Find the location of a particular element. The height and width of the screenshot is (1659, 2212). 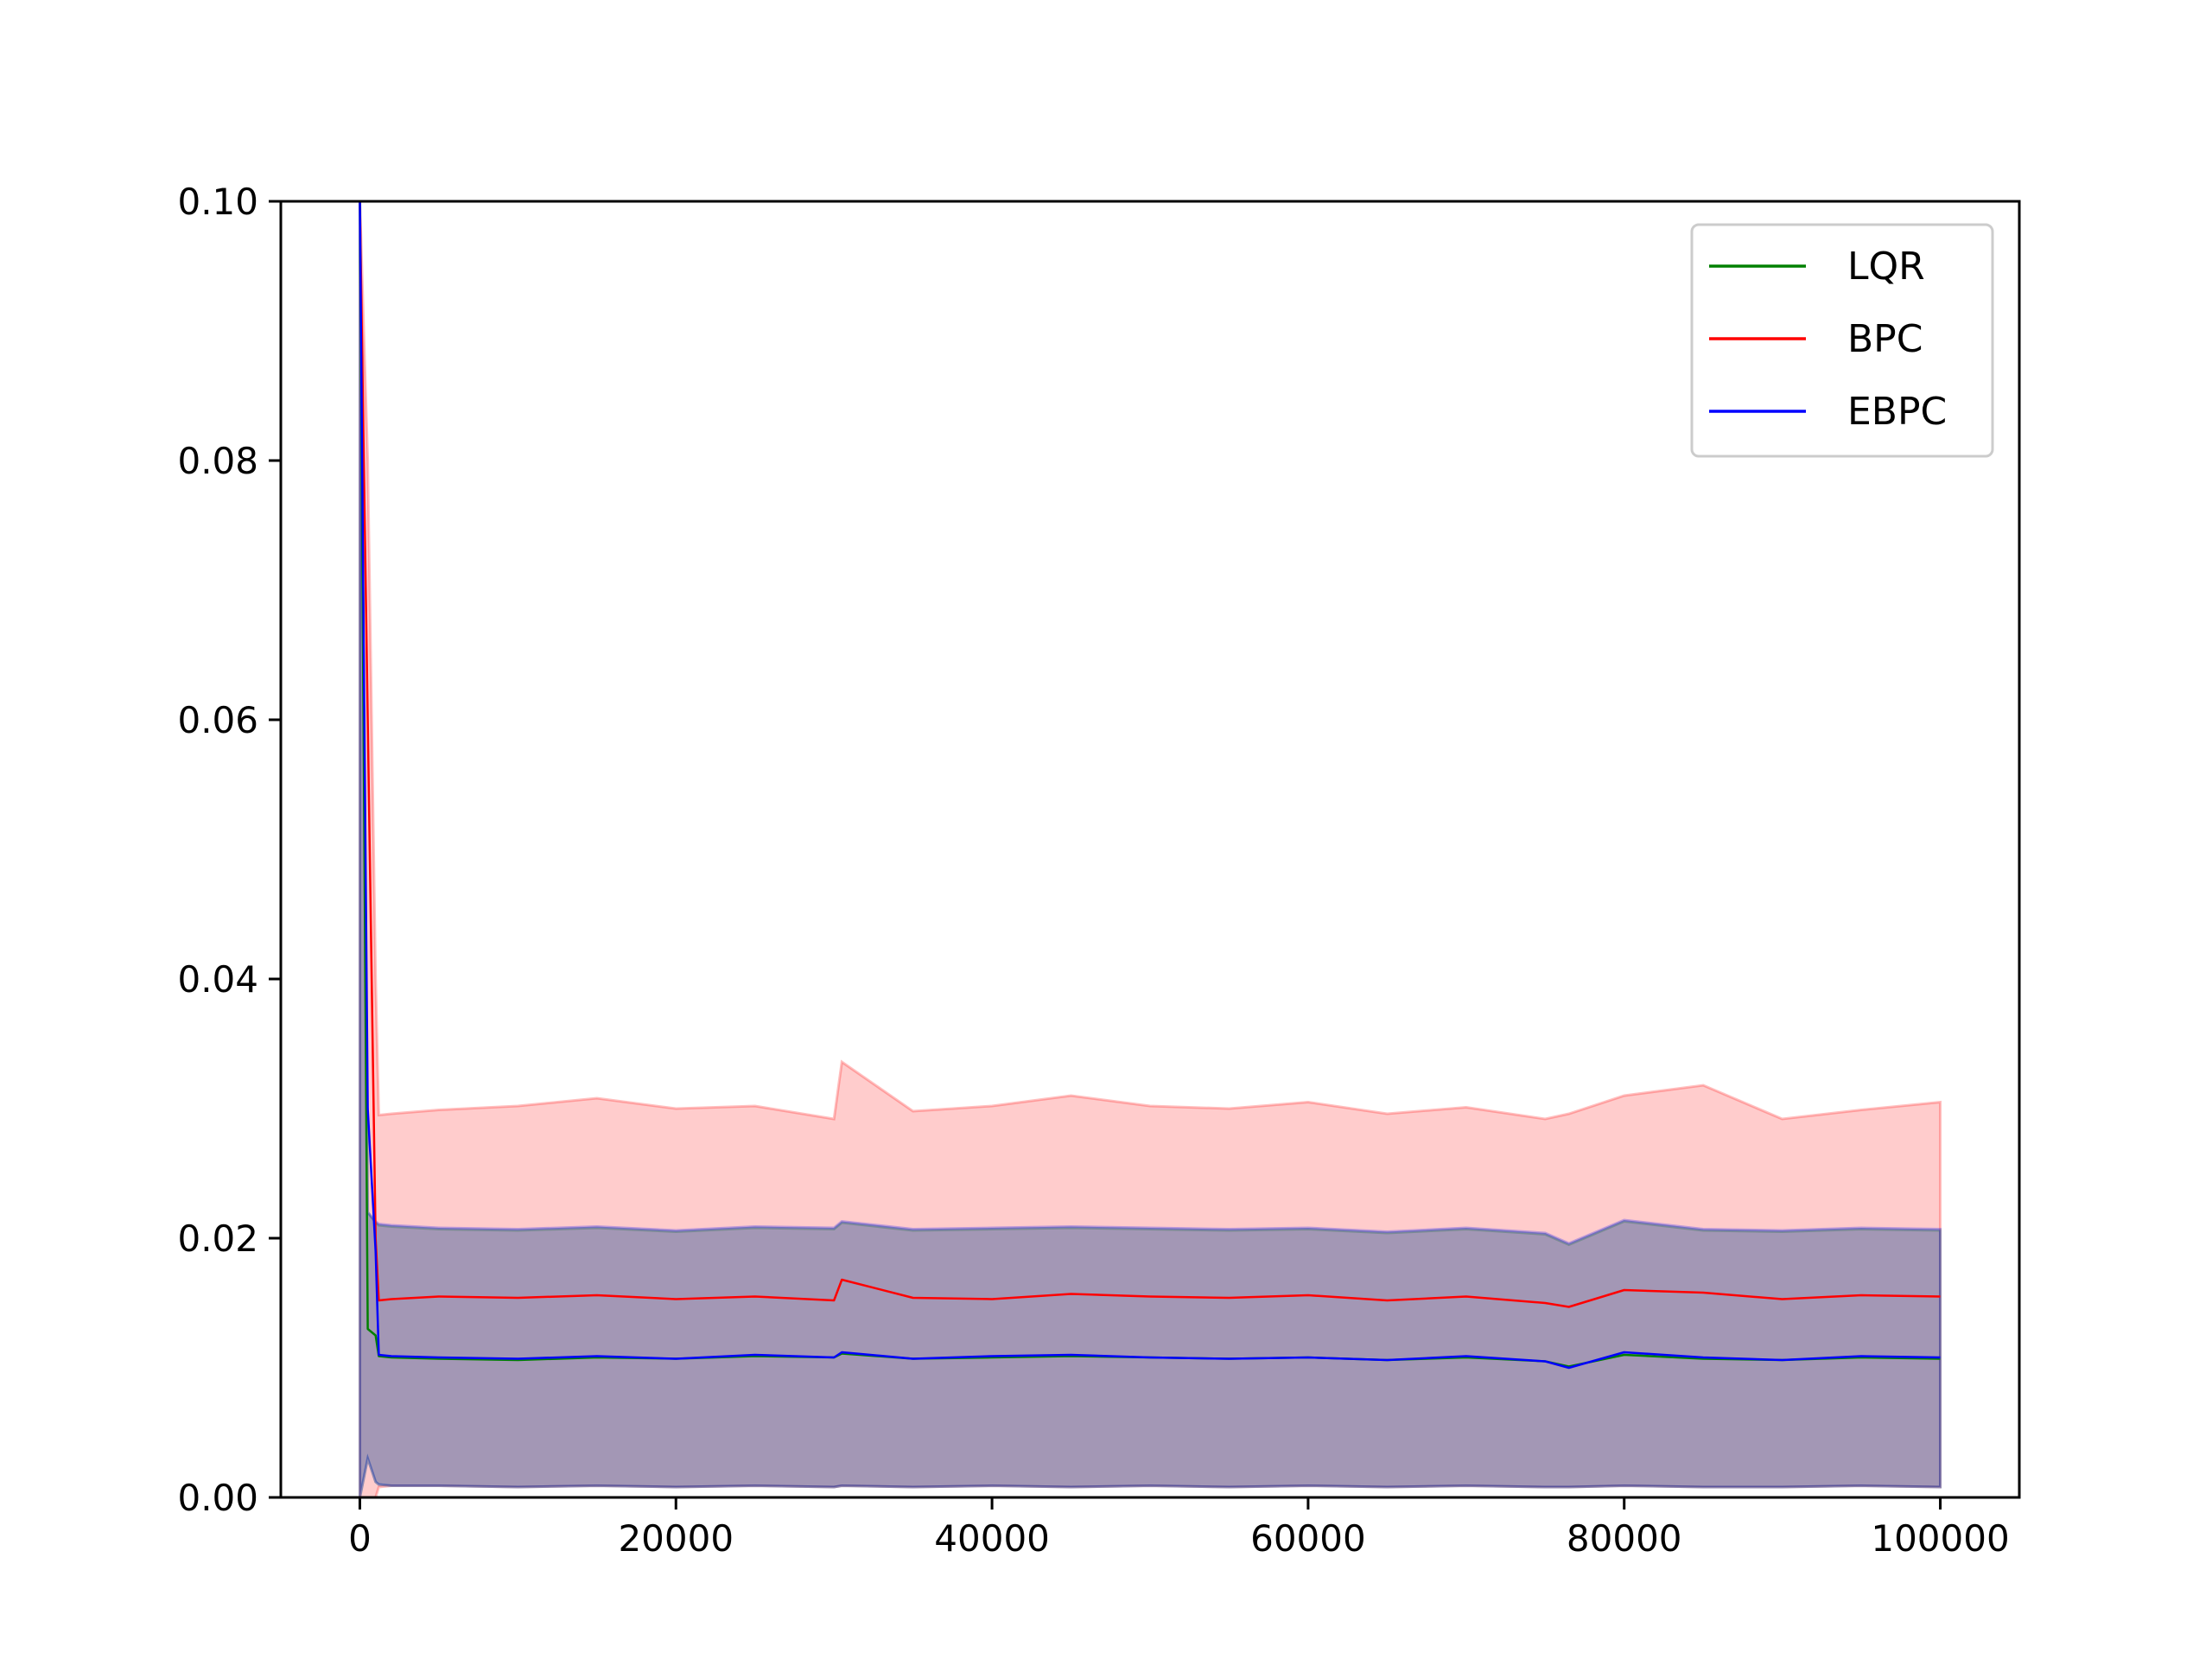

x-tick-label: 80000 is located at coordinates (1624, 1538).